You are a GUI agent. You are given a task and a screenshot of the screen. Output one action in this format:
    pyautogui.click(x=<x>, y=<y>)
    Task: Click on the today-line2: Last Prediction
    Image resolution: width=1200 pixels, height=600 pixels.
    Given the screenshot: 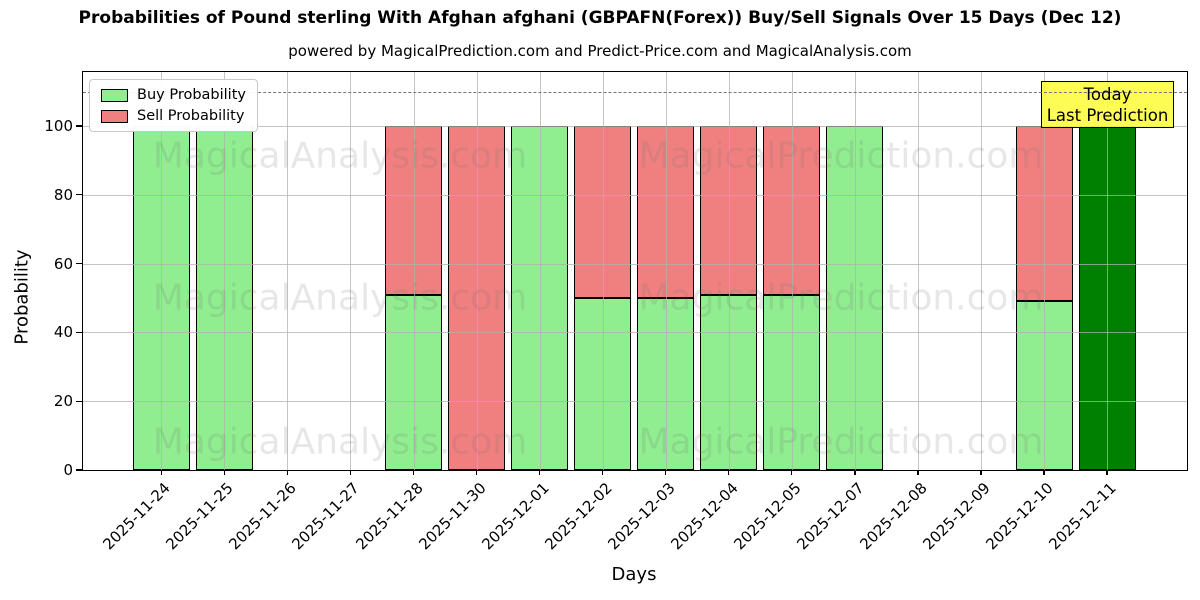 What is the action you would take?
    pyautogui.click(x=1107, y=115)
    